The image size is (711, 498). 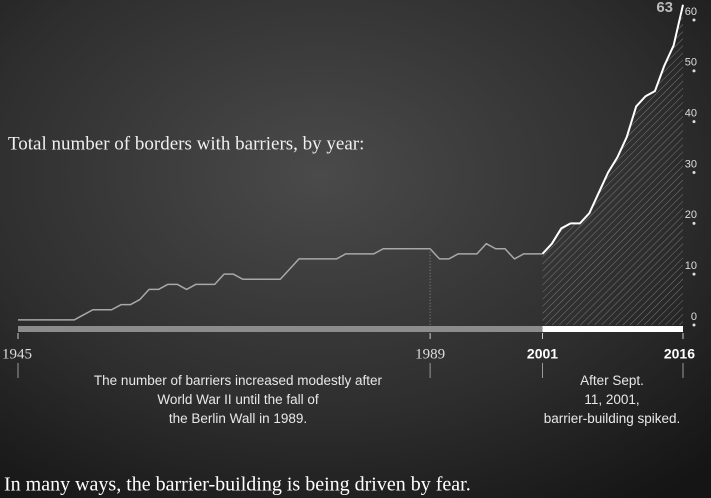 What do you see at coordinates (612, 129) in the screenshot?
I see `line-late` at bounding box center [612, 129].